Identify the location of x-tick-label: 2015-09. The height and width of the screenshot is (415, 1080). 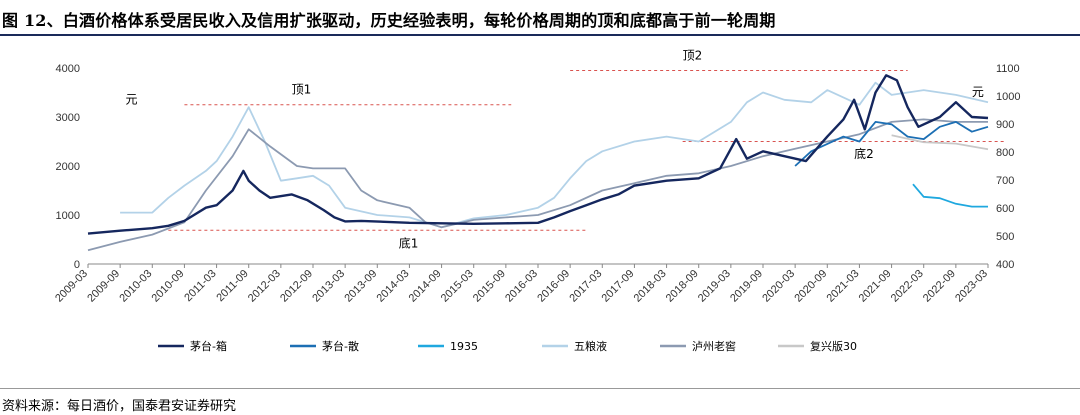
(489, 286).